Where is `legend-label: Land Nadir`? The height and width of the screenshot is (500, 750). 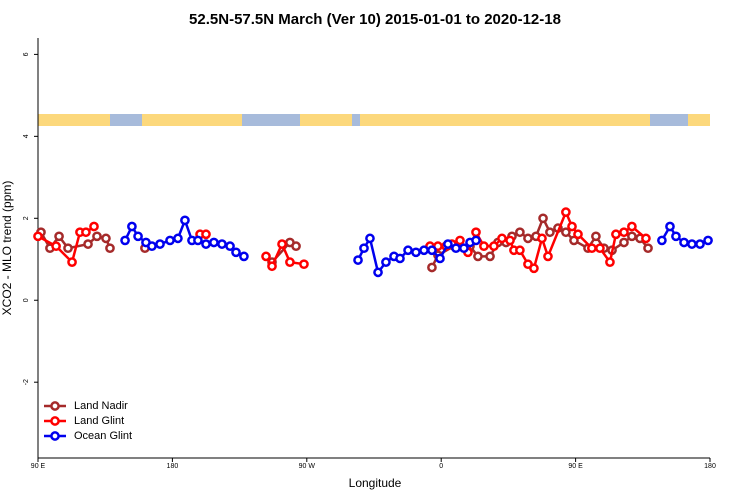
legend-label: Land Nadir is located at coordinates (101, 406).